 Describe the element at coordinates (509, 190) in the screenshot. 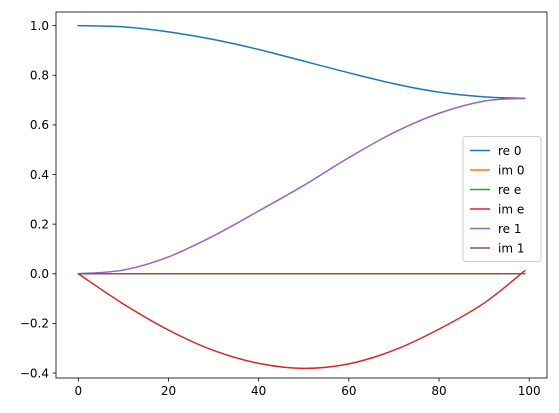

I see `legend-label: re e` at that location.